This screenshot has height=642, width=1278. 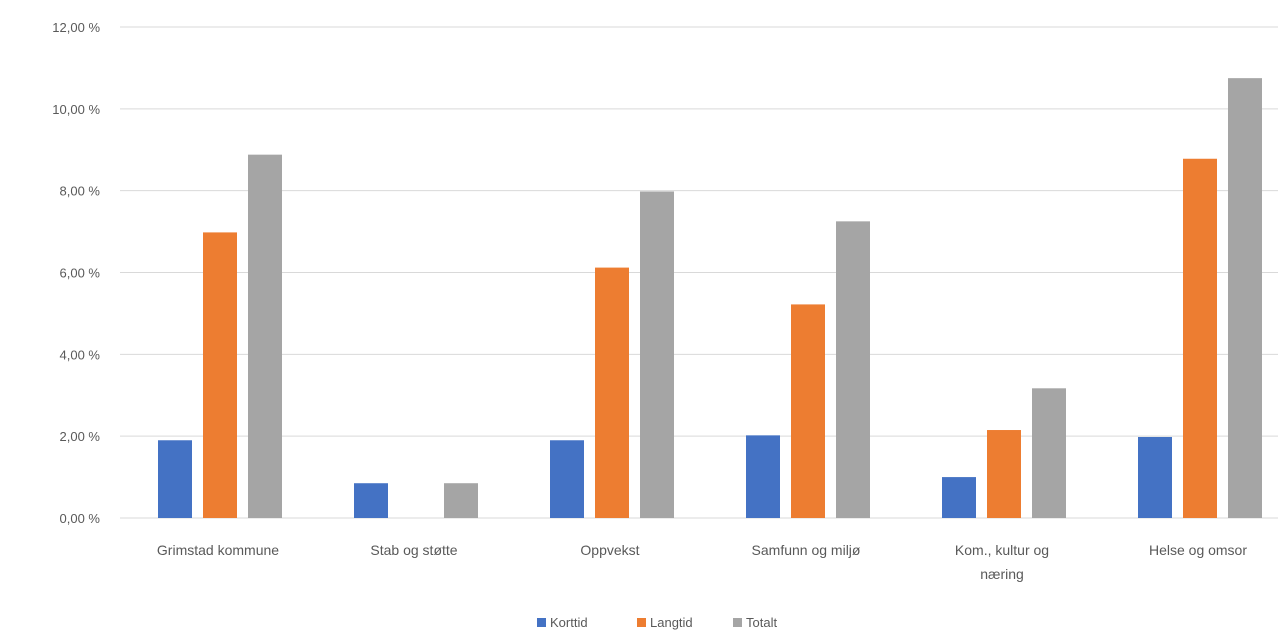 I want to click on legend-label-korttid: Korttid, so click(x=569, y=622).